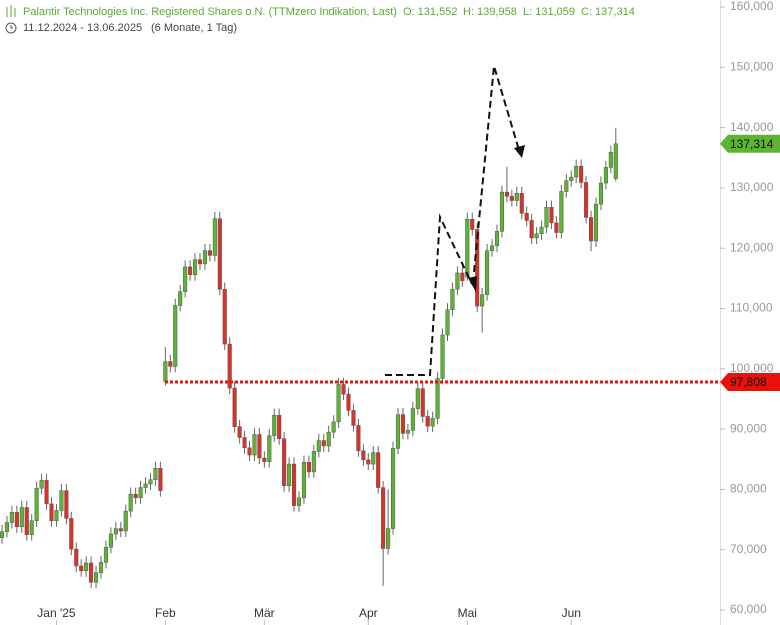 The height and width of the screenshot is (625, 780). What do you see at coordinates (752, 187) in the screenshot?
I see `y-tick-label: 130,000` at bounding box center [752, 187].